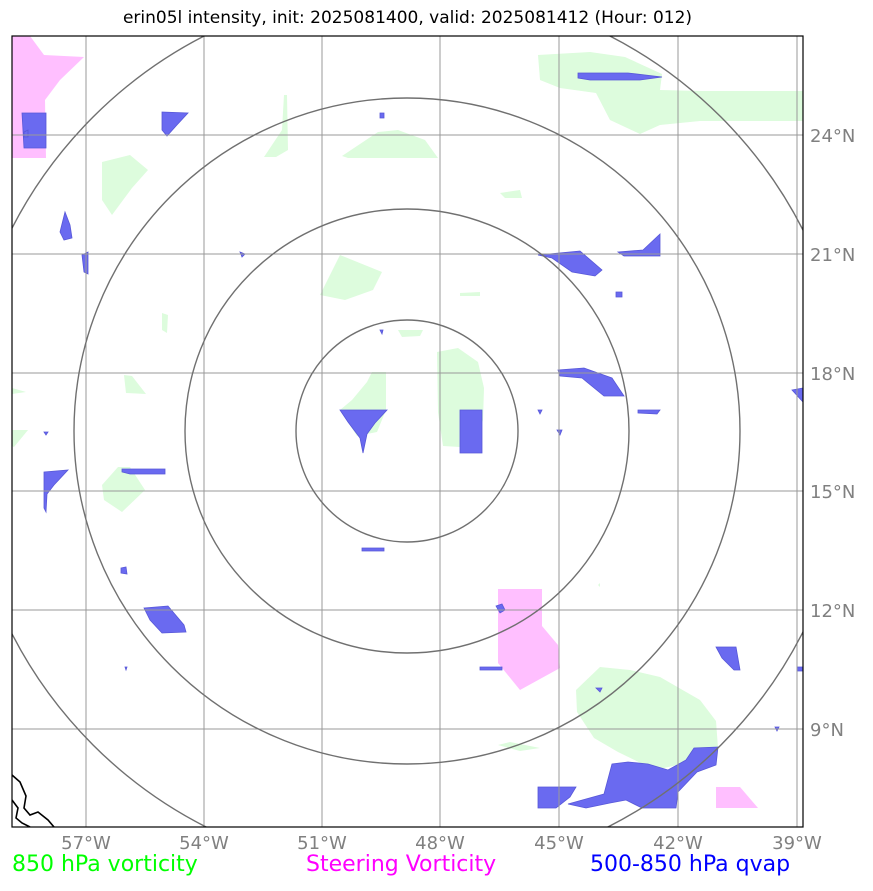 The image size is (873, 891). Describe the element at coordinates (832, 374) in the screenshot. I see `lat-tick-label: 18°N` at that location.